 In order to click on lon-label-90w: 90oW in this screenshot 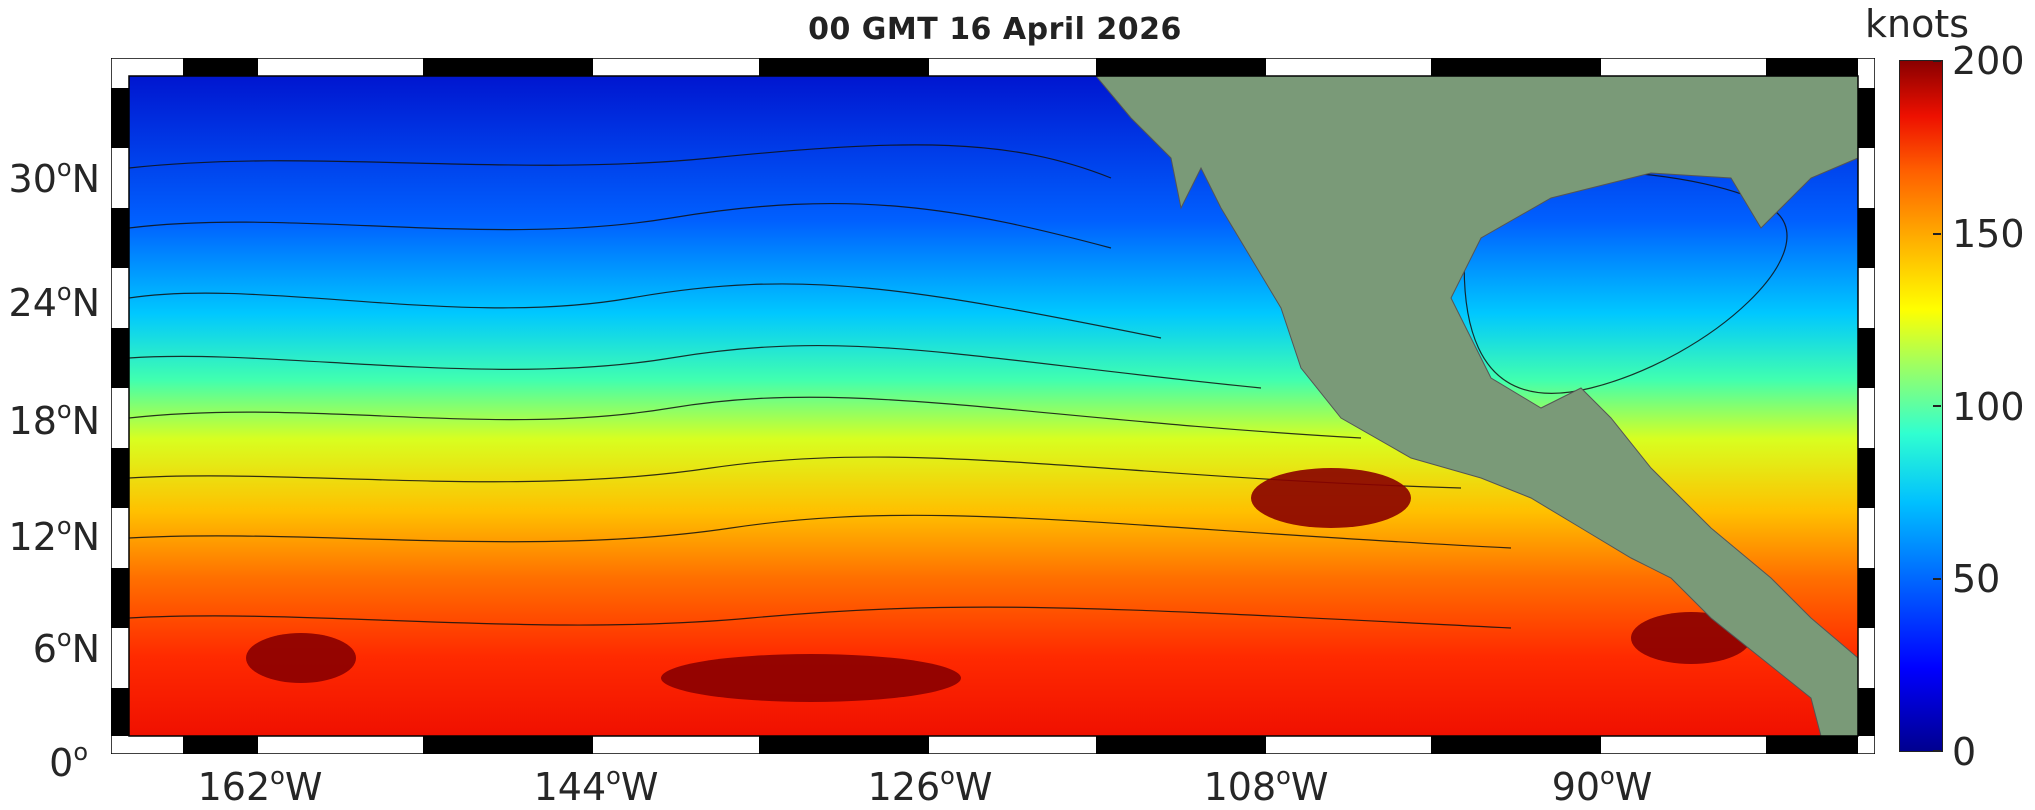, I will do `click(1602, 785)`.